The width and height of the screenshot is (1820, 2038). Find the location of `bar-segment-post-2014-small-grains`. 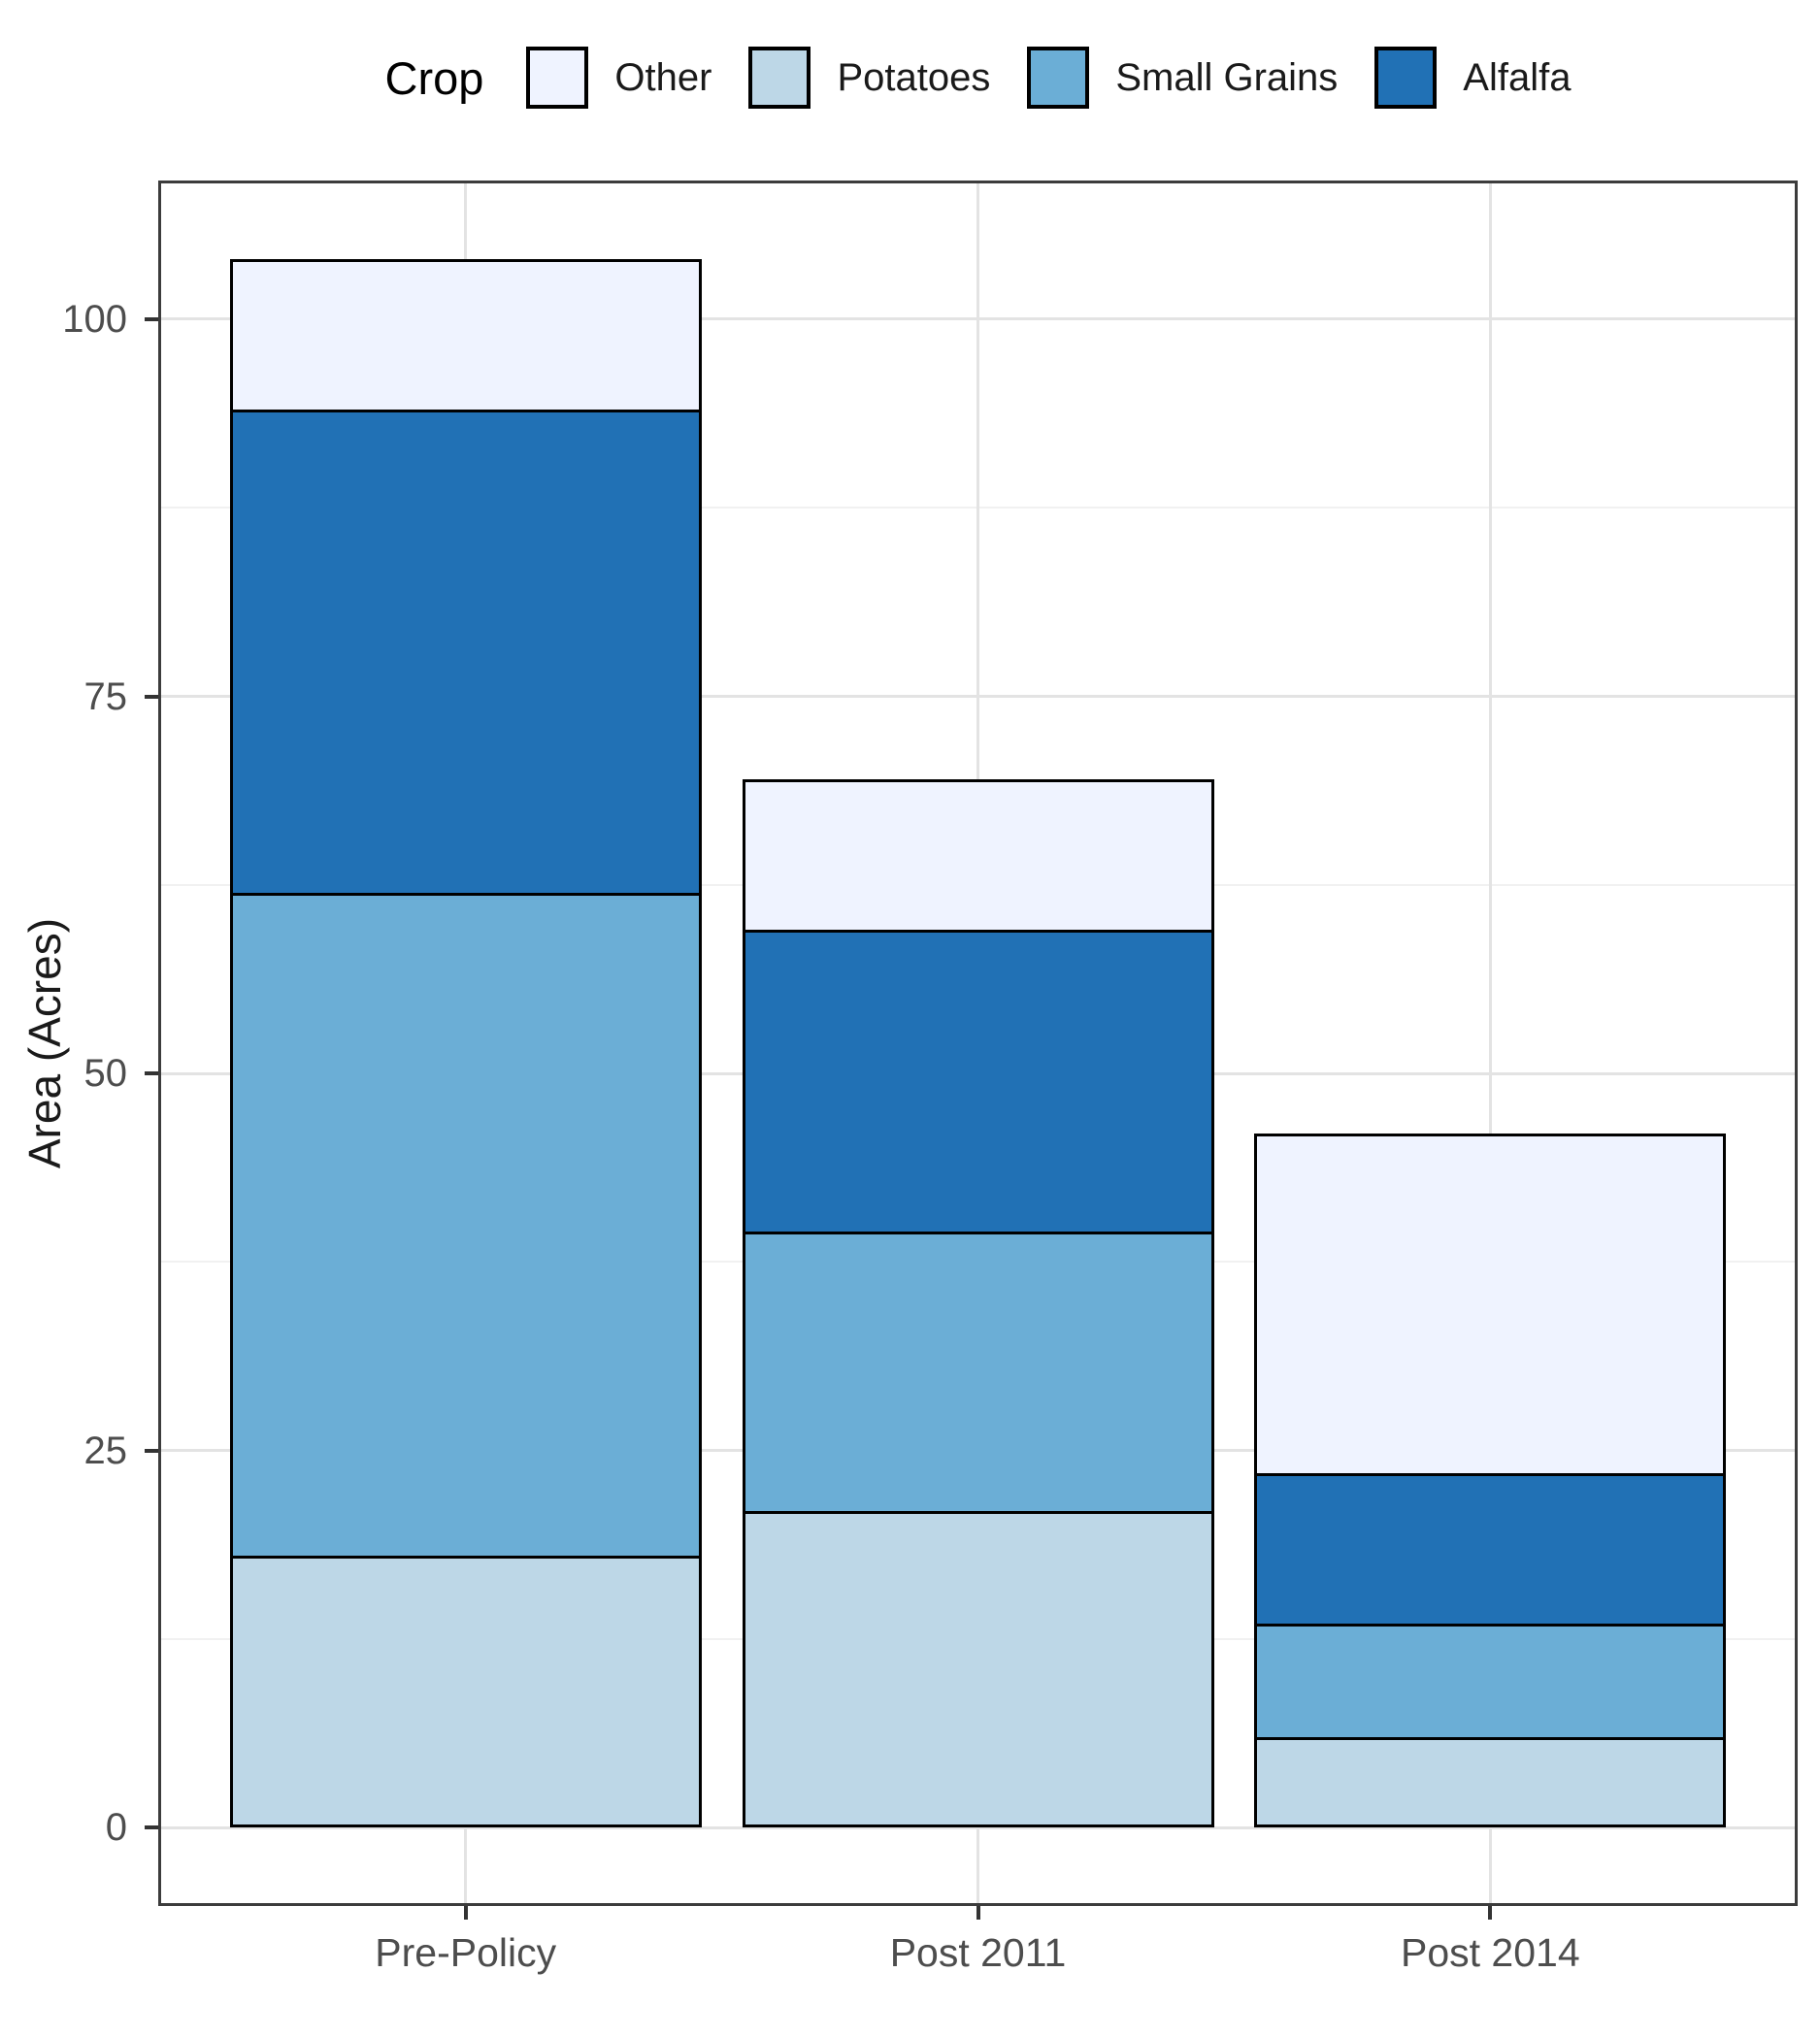

bar-segment-post-2014-small-grains is located at coordinates (1490, 1682).